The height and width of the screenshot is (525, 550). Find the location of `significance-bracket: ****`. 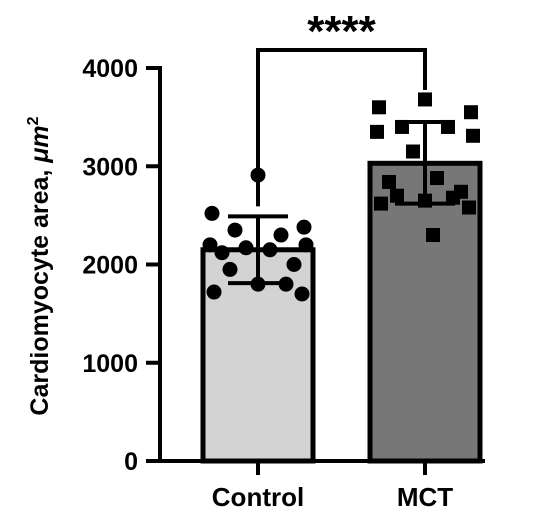

significance-bracket: **** is located at coordinates (341, 107).